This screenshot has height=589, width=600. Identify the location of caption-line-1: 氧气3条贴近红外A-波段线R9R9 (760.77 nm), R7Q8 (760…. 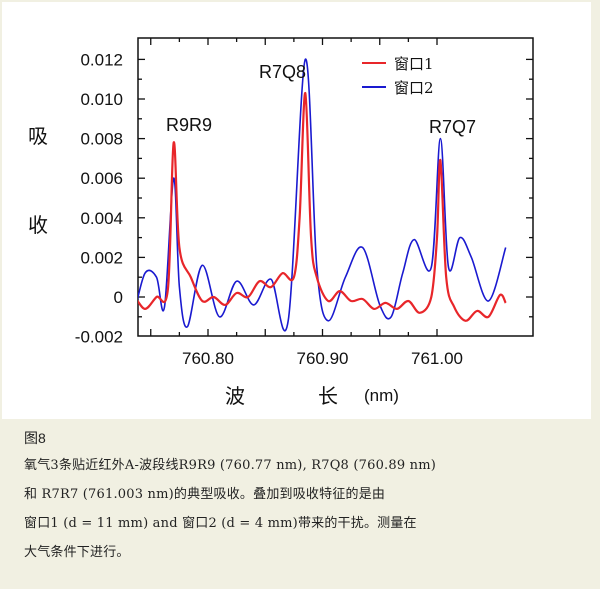
(230, 465).